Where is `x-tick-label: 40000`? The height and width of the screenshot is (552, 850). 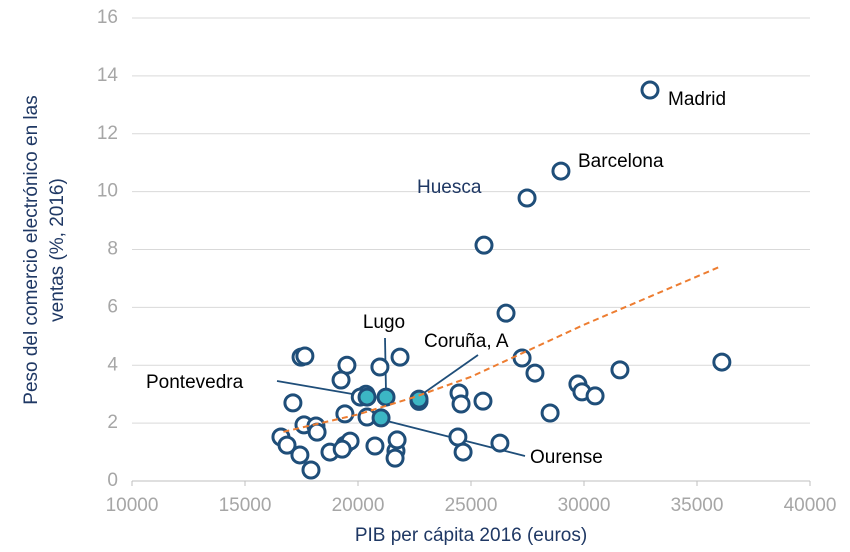 x-tick-label: 40000 is located at coordinates (810, 505).